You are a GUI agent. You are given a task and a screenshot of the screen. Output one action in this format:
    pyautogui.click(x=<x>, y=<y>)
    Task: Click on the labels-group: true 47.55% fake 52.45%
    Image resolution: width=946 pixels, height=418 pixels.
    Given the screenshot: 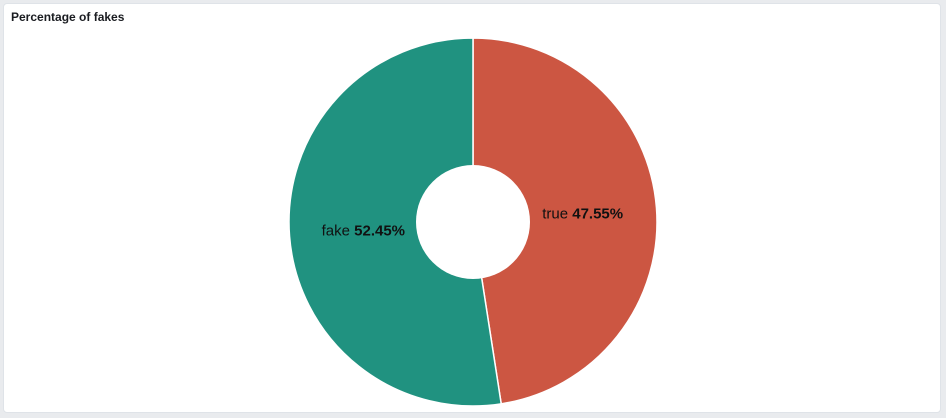 What is the action you would take?
    pyautogui.click(x=472, y=223)
    